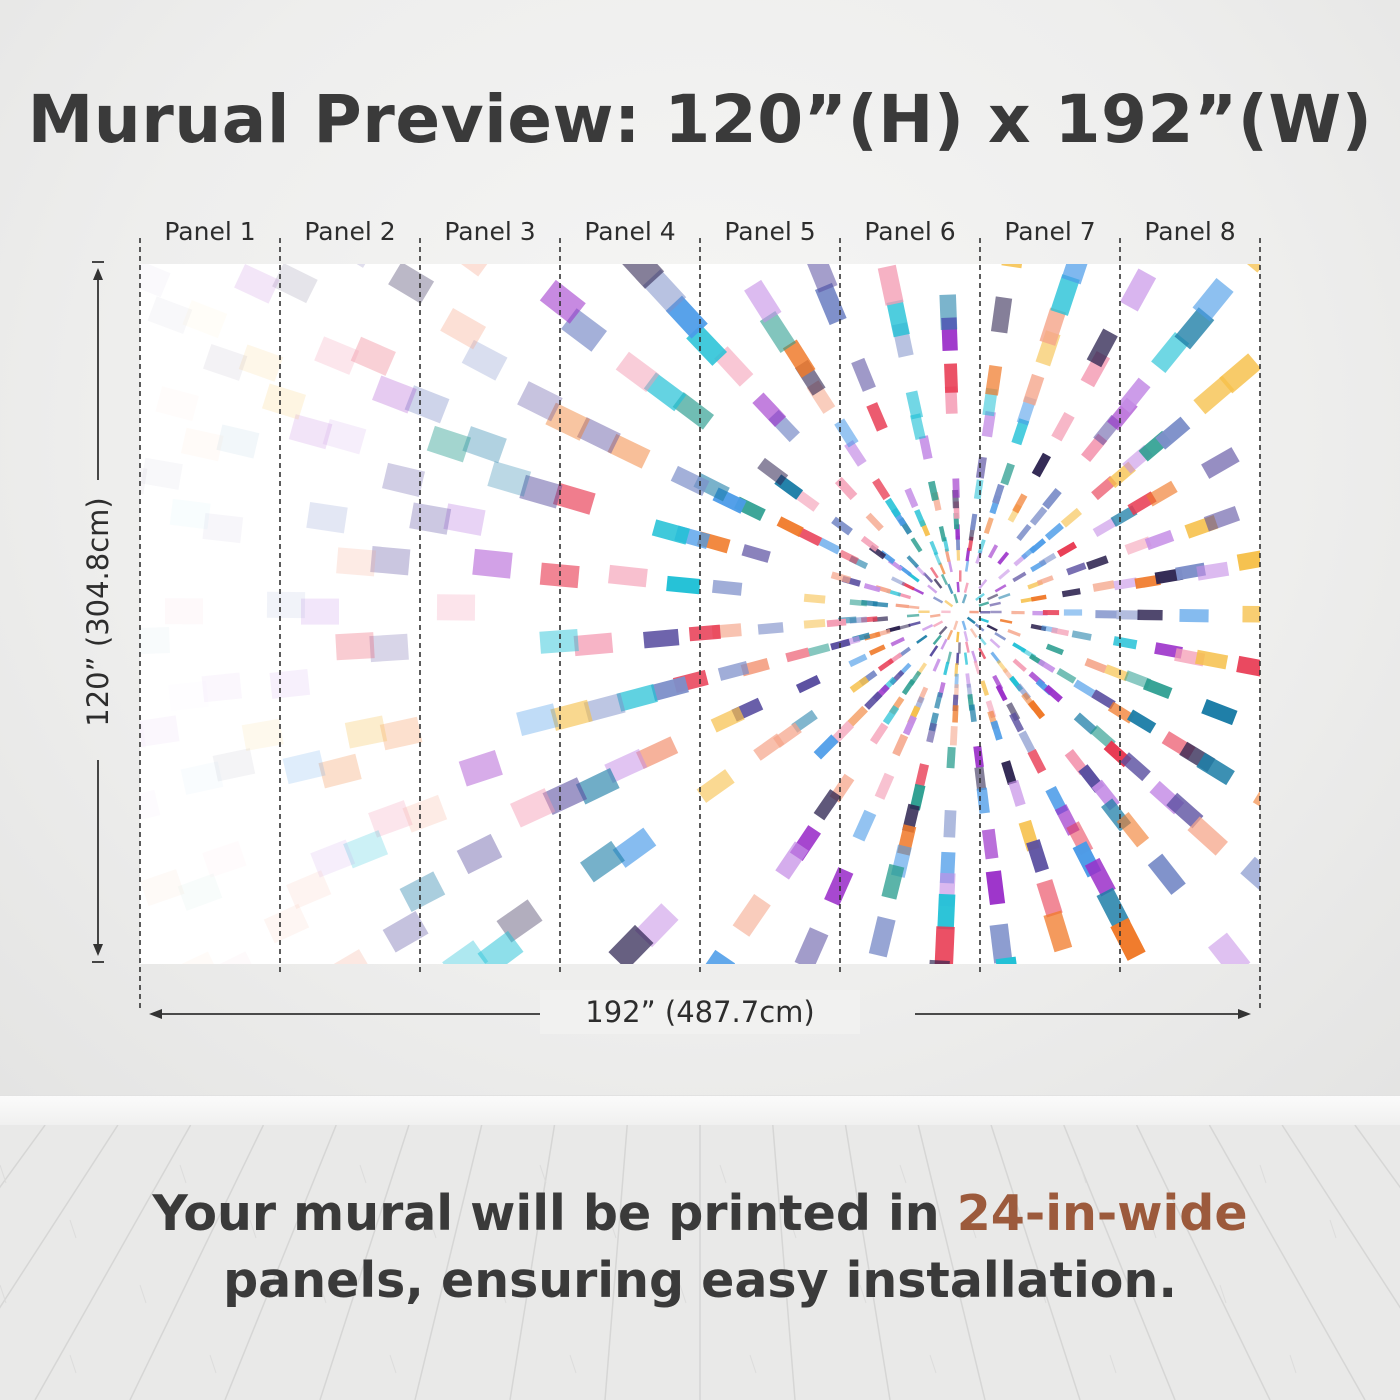 This screenshot has height=1400, width=1400. What do you see at coordinates (490, 231) in the screenshot?
I see `panel-label-3: Panel 3` at bounding box center [490, 231].